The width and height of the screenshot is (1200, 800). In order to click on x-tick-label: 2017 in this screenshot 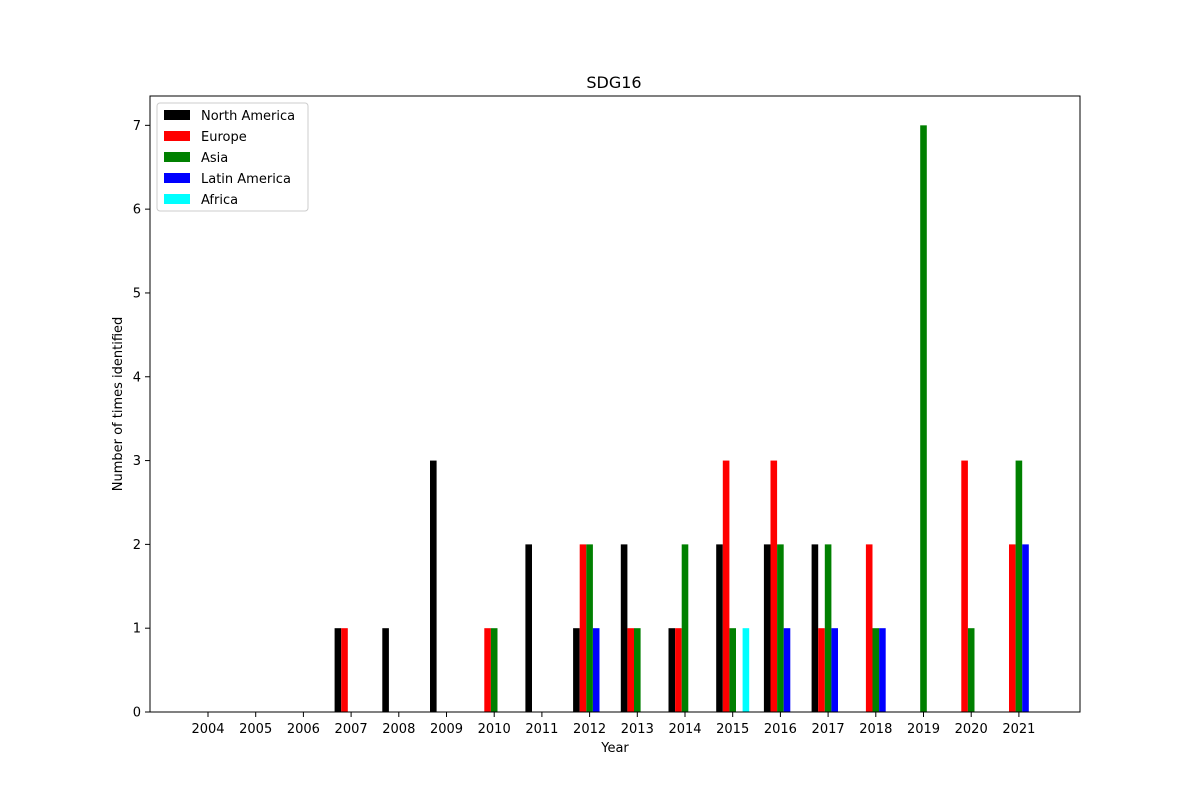, I will do `click(828, 729)`.